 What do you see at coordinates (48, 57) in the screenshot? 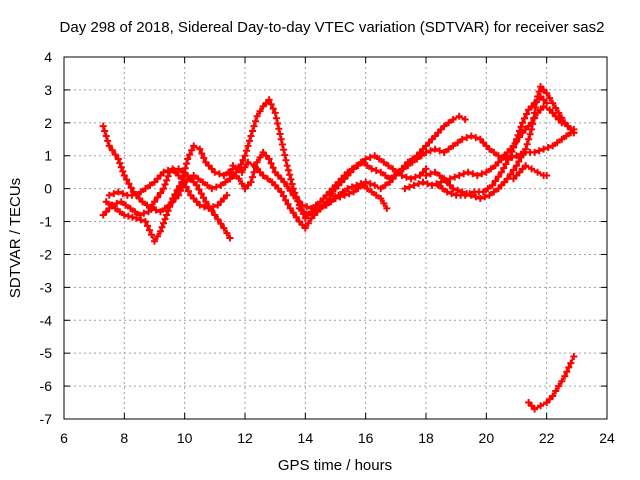
I see `y-tick-label: 4` at bounding box center [48, 57].